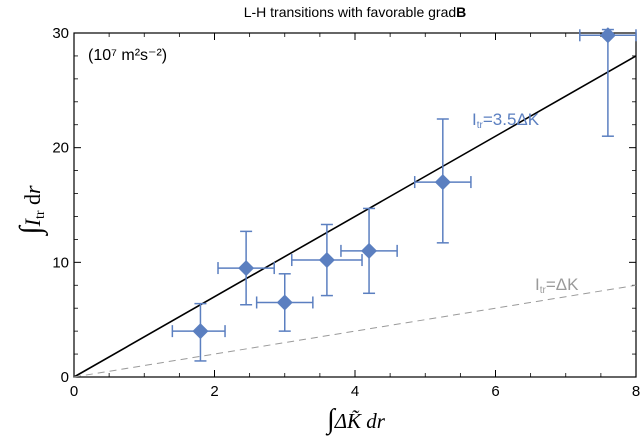 The height and width of the screenshot is (439, 641). Describe the element at coordinates (214, 391) in the screenshot. I see `x-tick-label: 2` at that location.